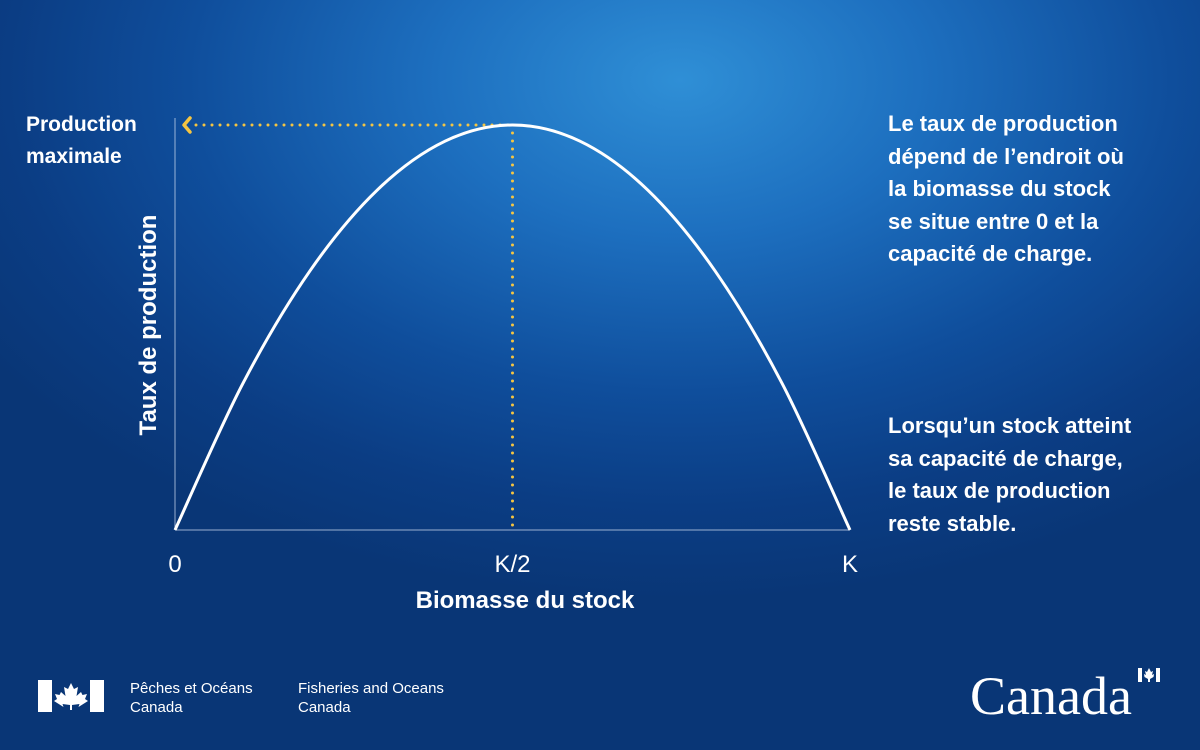  What do you see at coordinates (525, 600) in the screenshot?
I see `x-axis-label: Biomasse du stock` at bounding box center [525, 600].